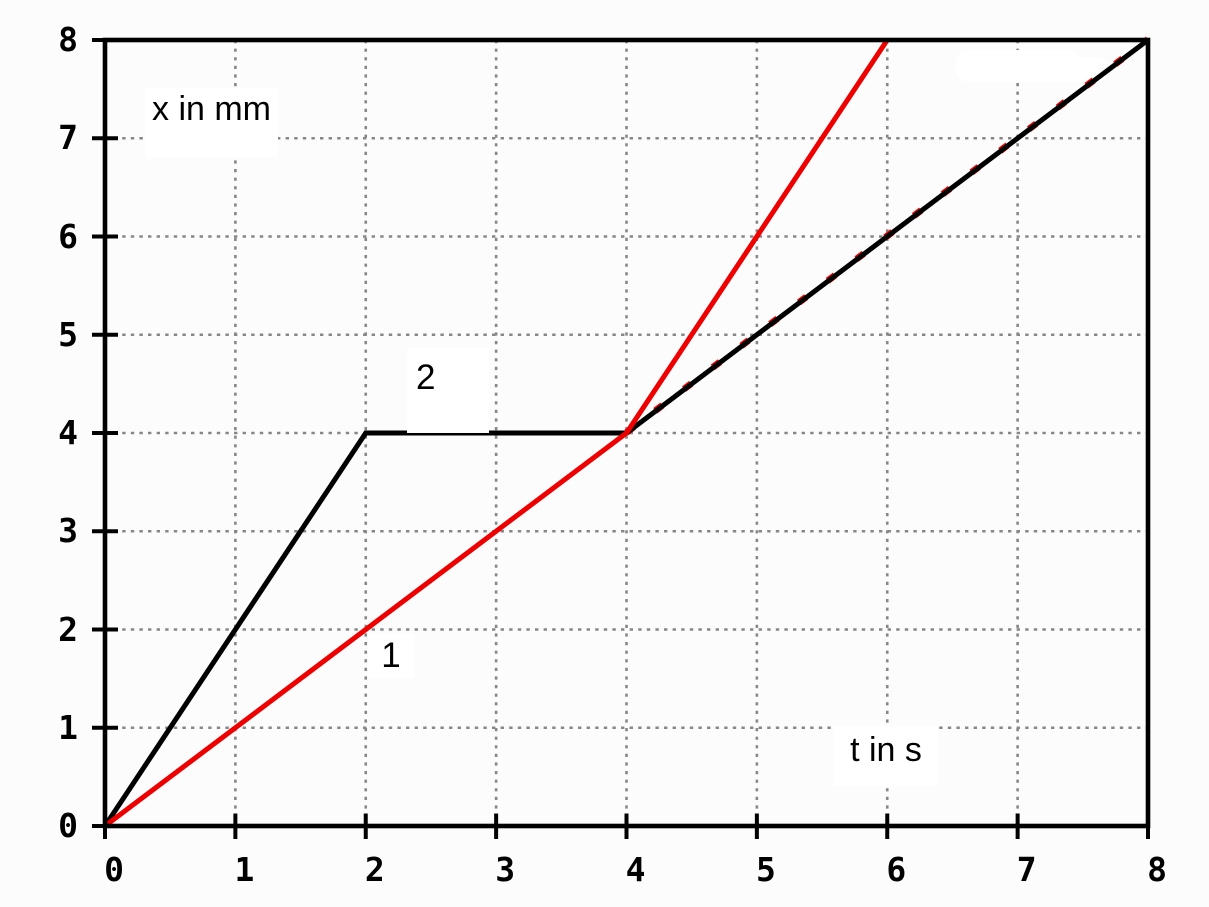  I want to click on curve-2-label: 2, so click(448, 390).